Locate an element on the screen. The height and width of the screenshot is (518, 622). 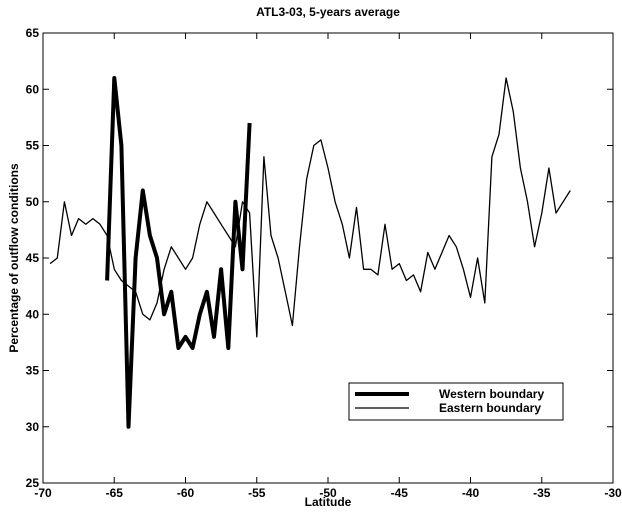
y-tick-label: 55 is located at coordinates (33, 146).